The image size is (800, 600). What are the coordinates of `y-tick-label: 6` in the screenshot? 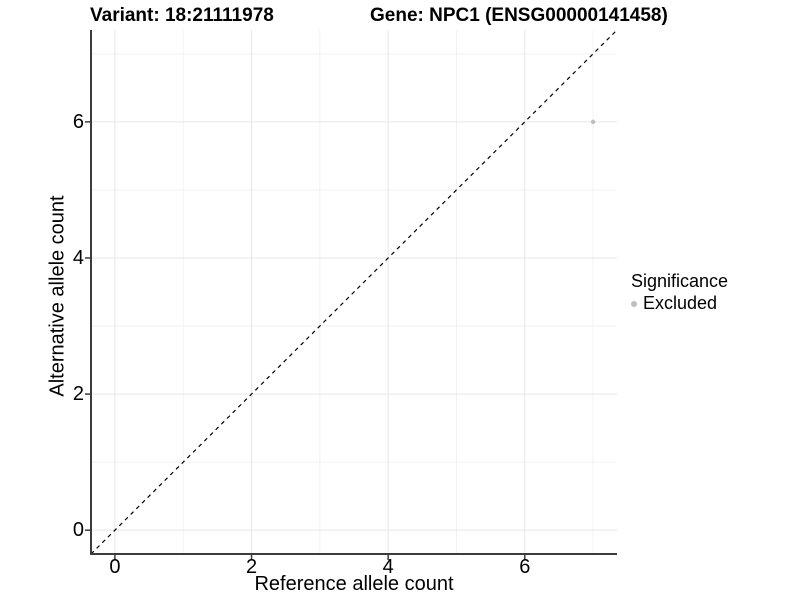 It's located at (78, 121).